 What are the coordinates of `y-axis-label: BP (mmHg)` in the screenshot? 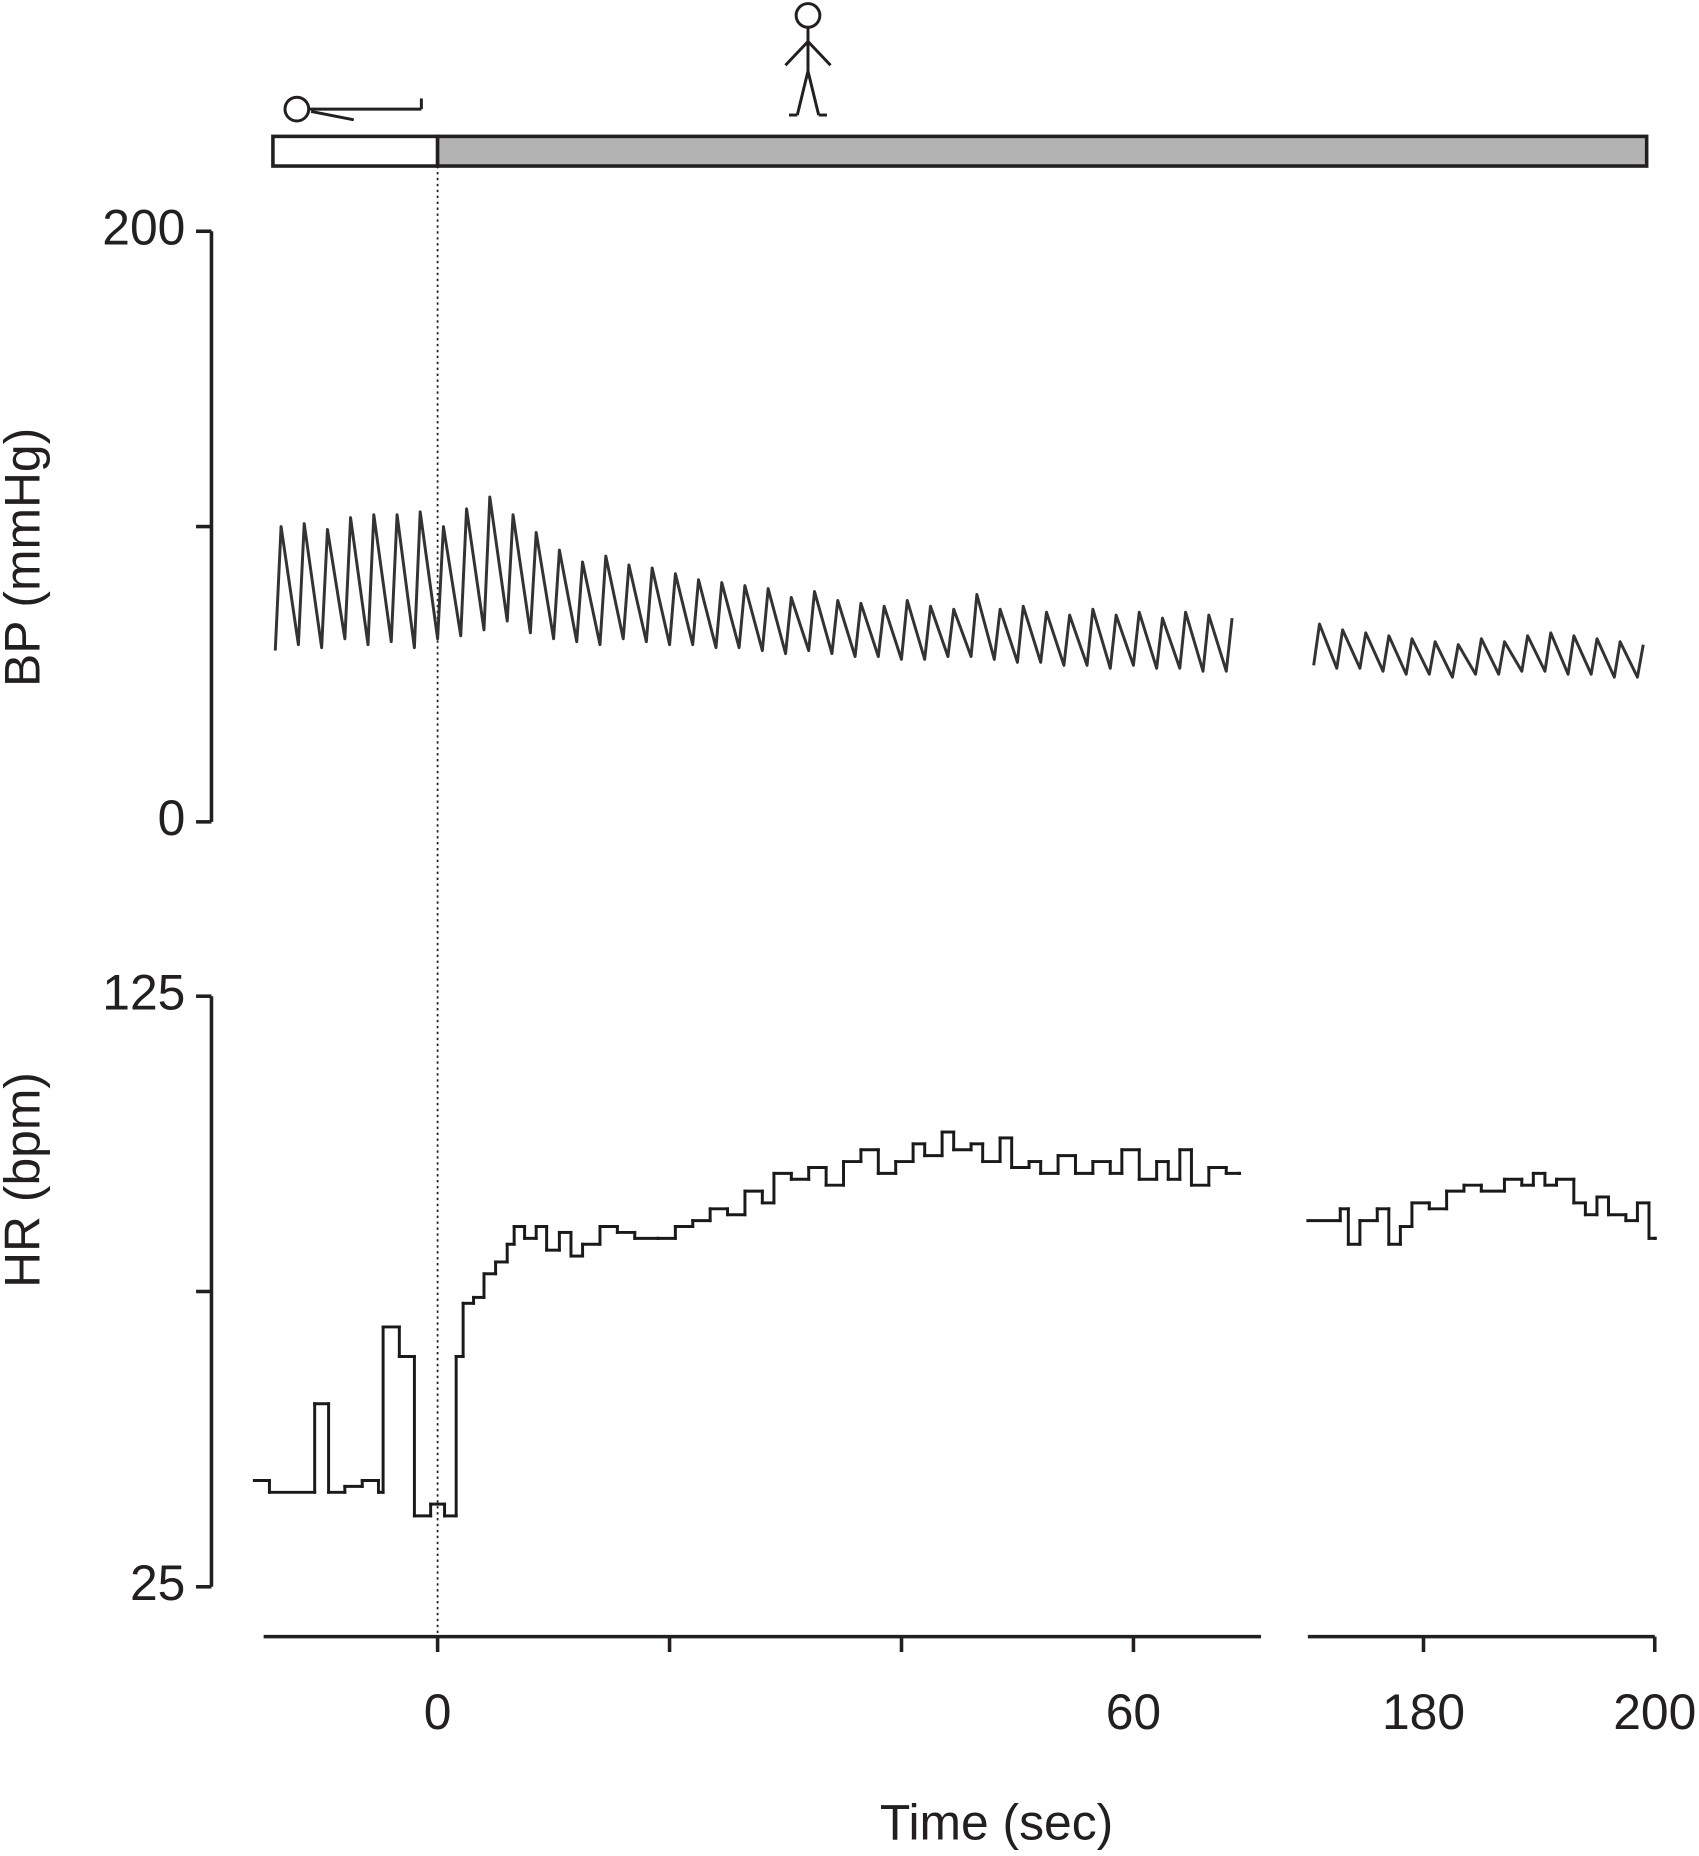 It's located at (25, 557).